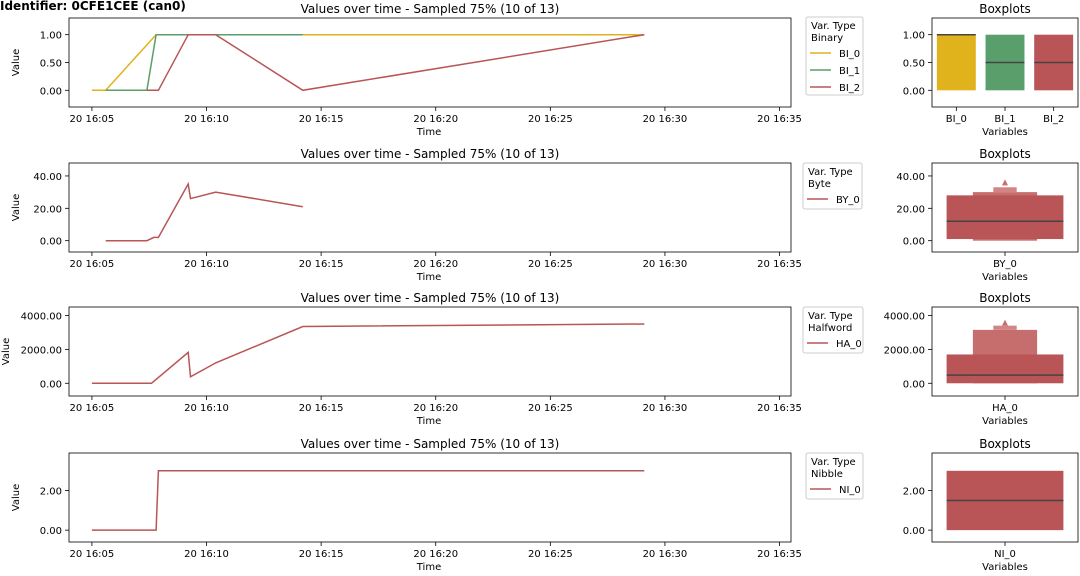 This screenshot has height=576, width=1080. I want to click on boxplot-panel: Boxplots 0.00 2.00 NI_0 Variables, so click(991, 505).